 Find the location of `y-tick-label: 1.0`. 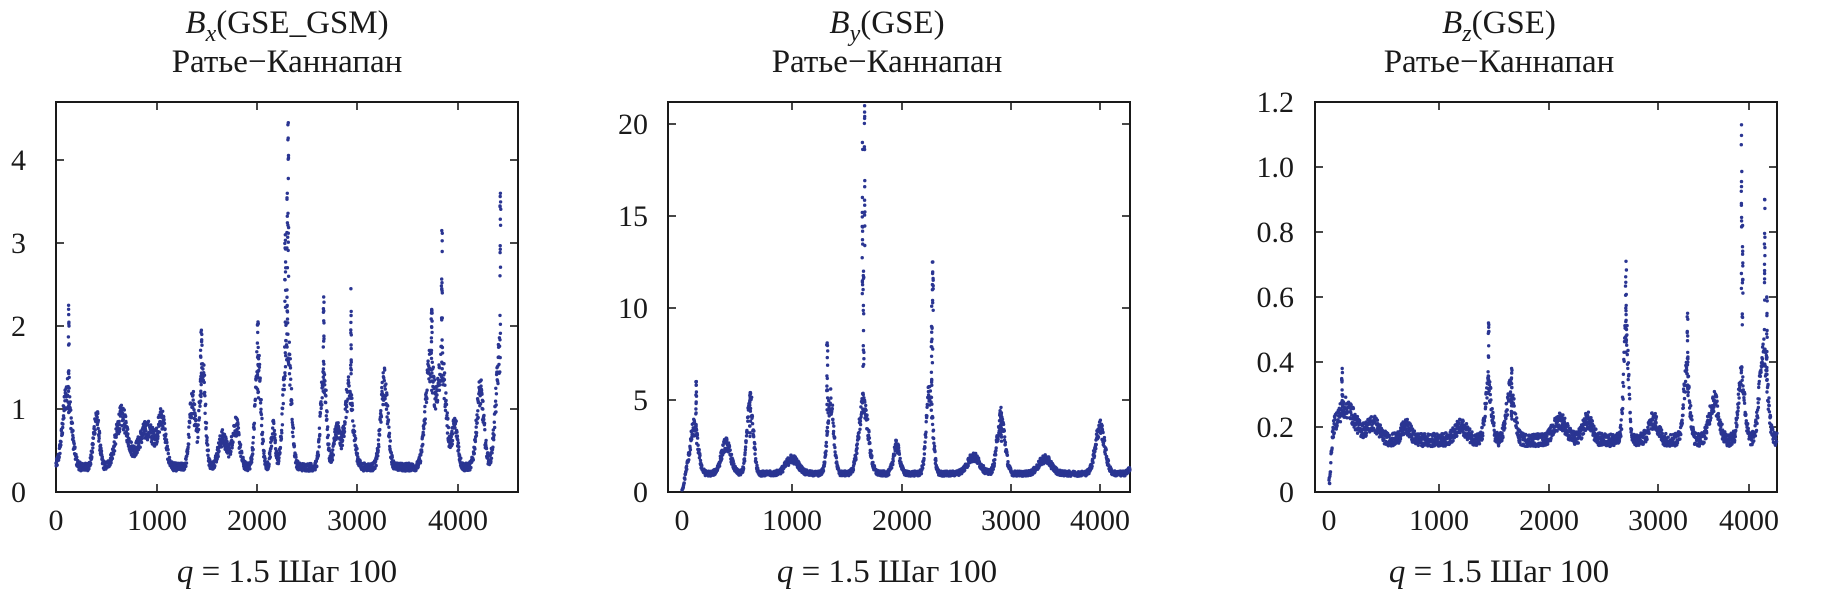

y-tick-label: 1.0 is located at coordinates (1276, 167).